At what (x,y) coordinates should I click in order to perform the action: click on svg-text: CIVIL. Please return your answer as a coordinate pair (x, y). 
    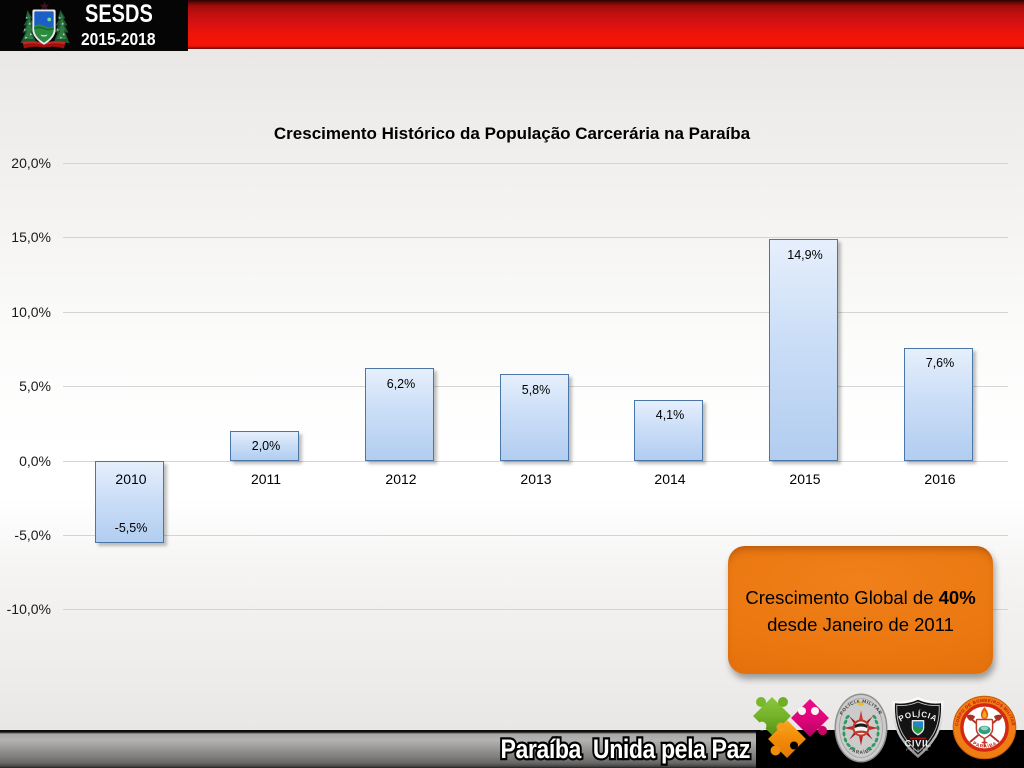
    Looking at the image, I should click on (918, 743).